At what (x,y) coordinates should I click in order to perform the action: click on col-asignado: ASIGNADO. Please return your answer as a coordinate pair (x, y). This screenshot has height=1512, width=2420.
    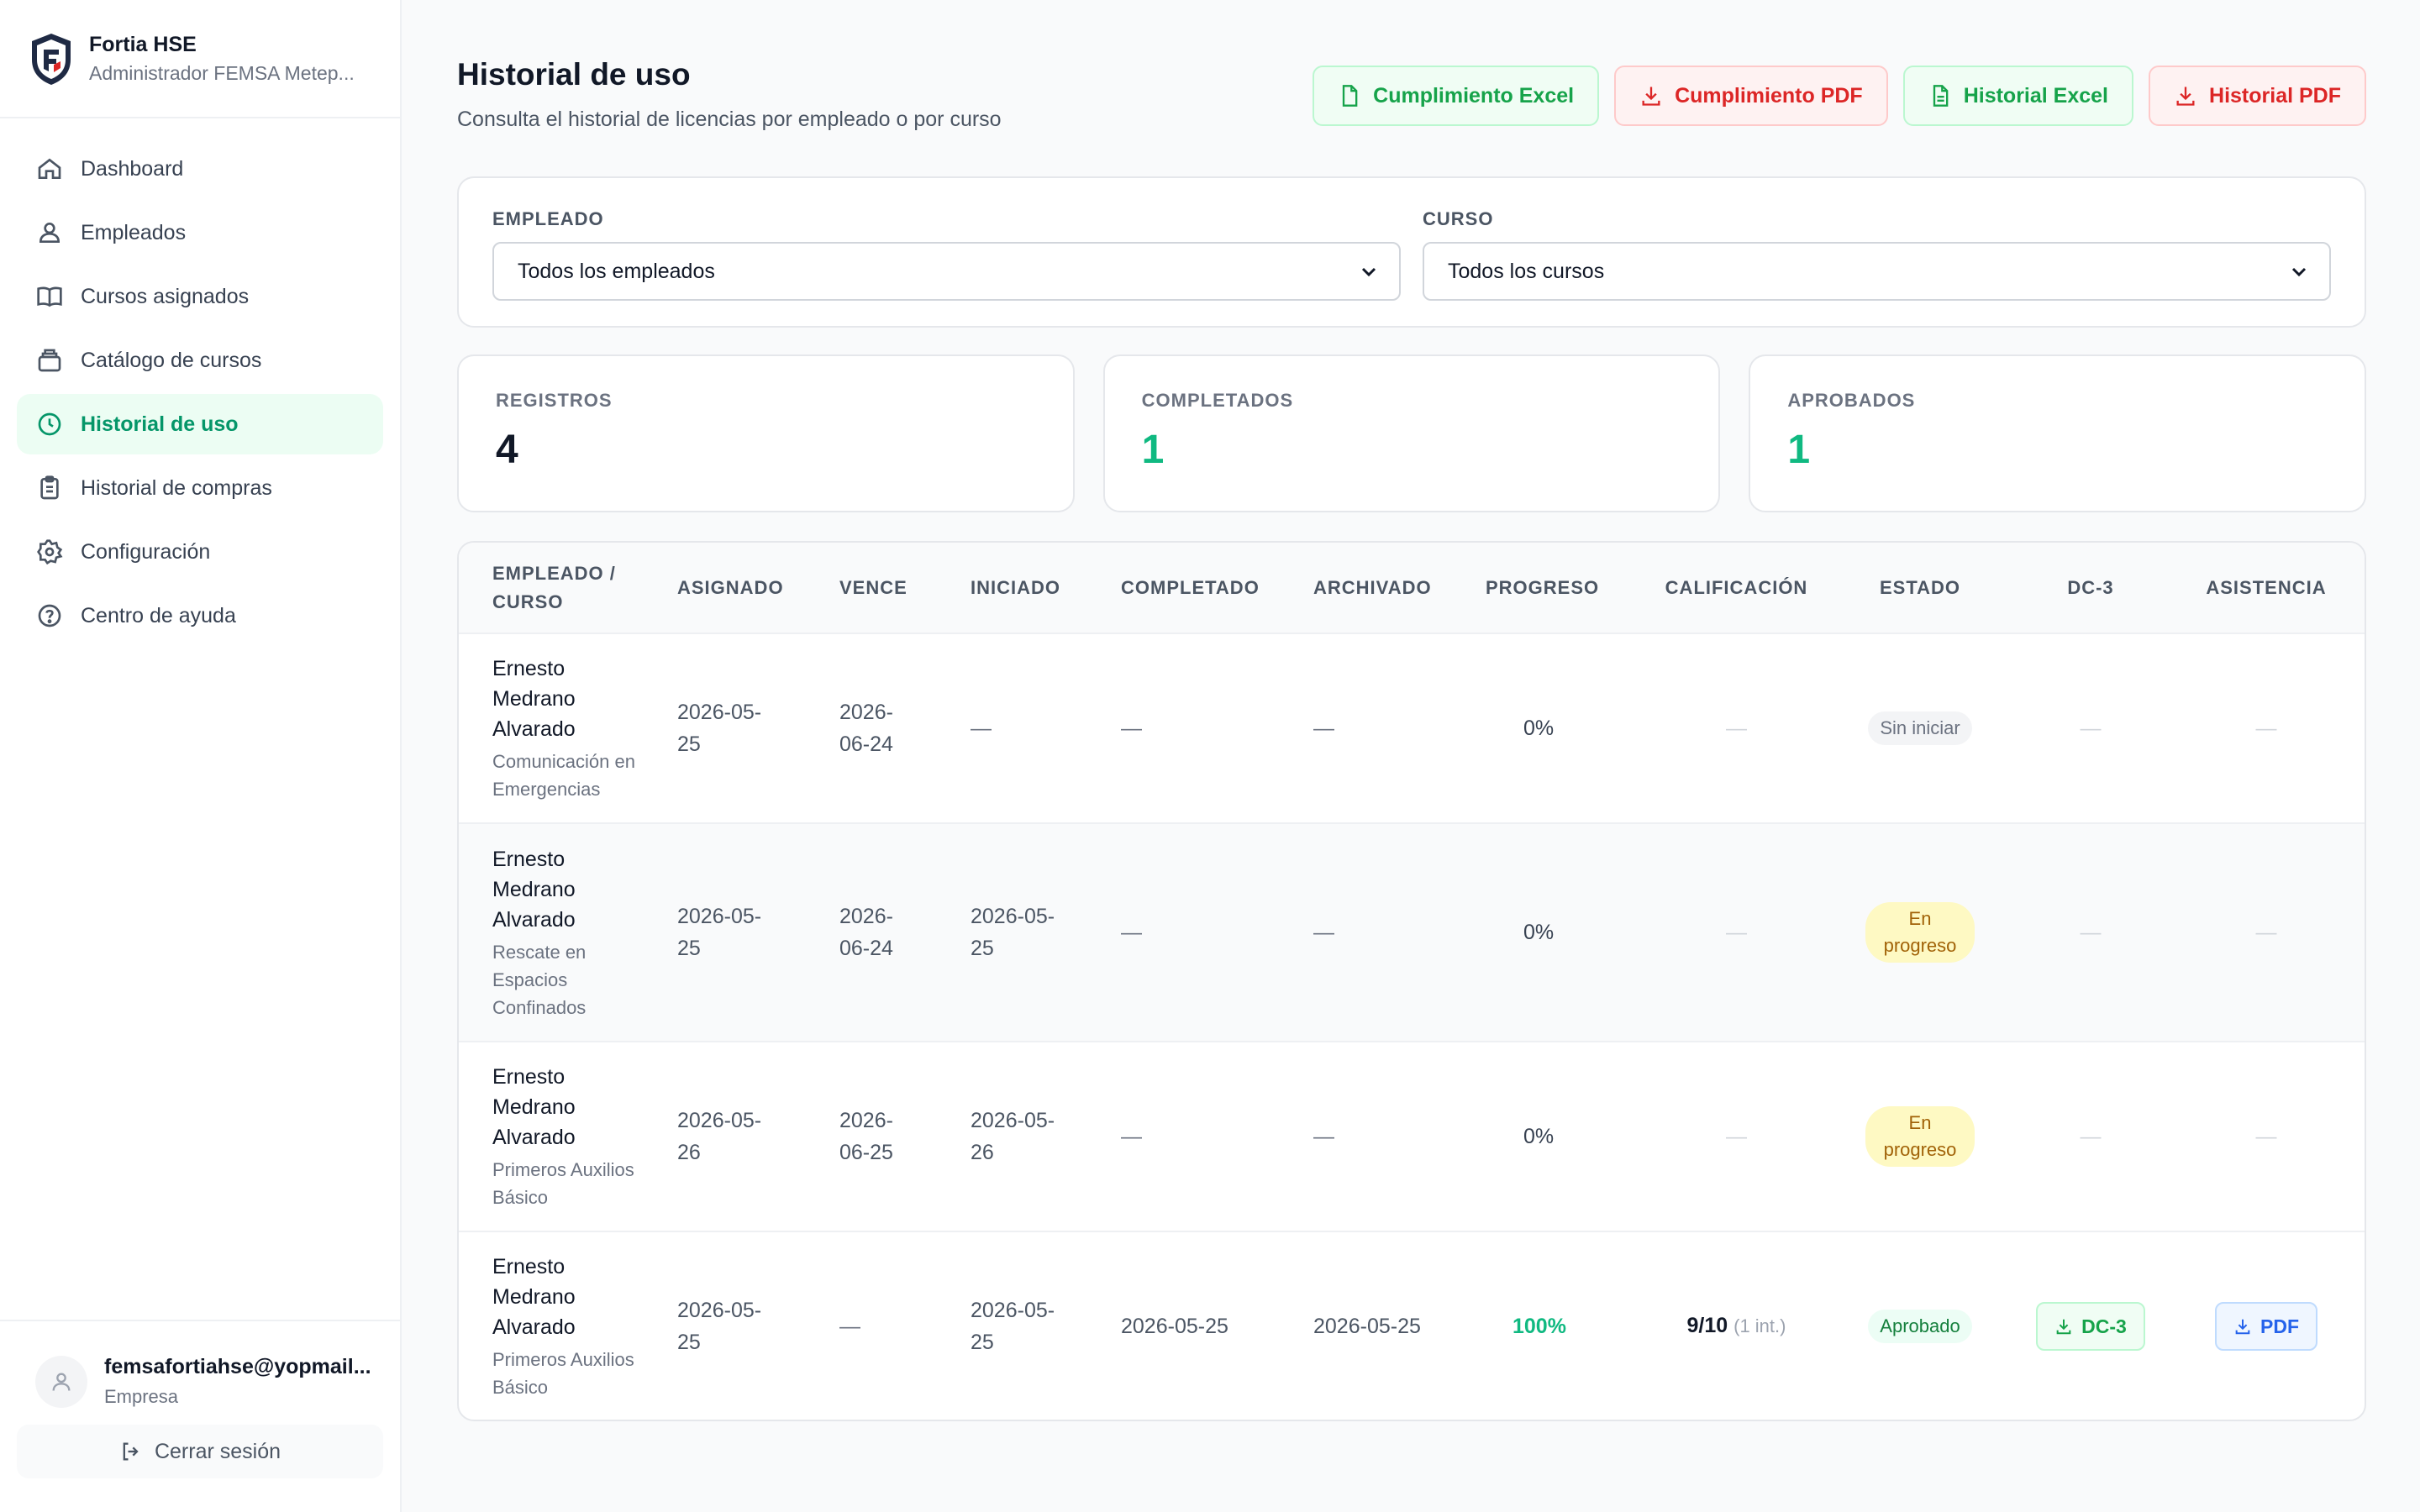
    Looking at the image, I should click on (758, 588).